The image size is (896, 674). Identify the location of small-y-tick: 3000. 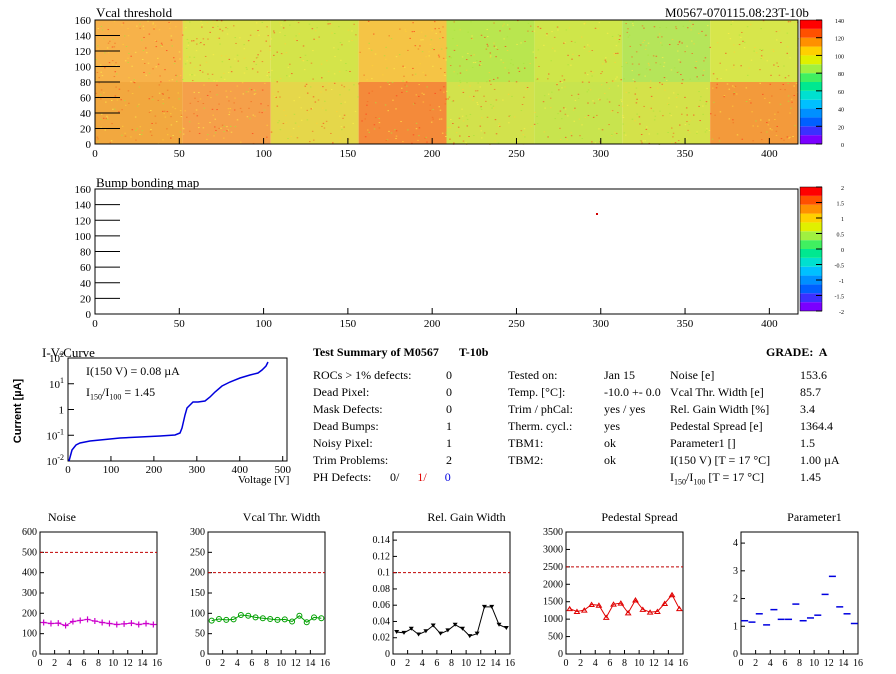
(553, 549).